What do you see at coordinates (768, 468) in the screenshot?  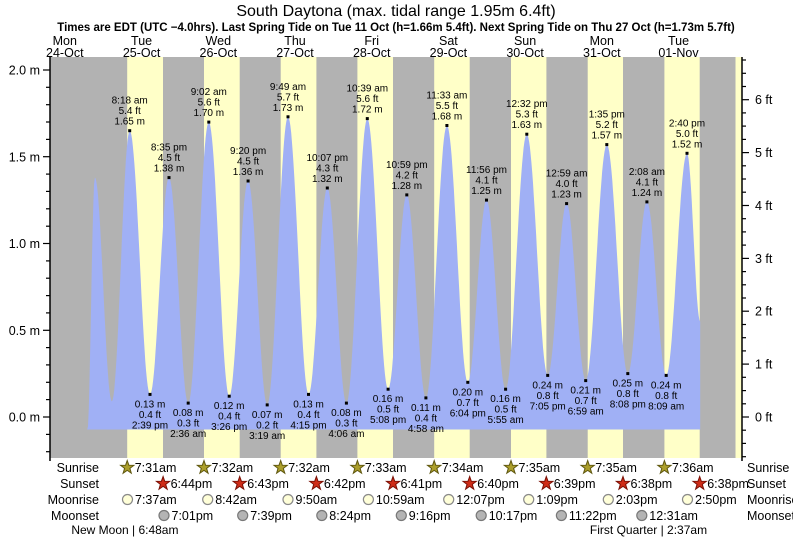 I see `sunrise-row-label-right: Sunrise` at bounding box center [768, 468].